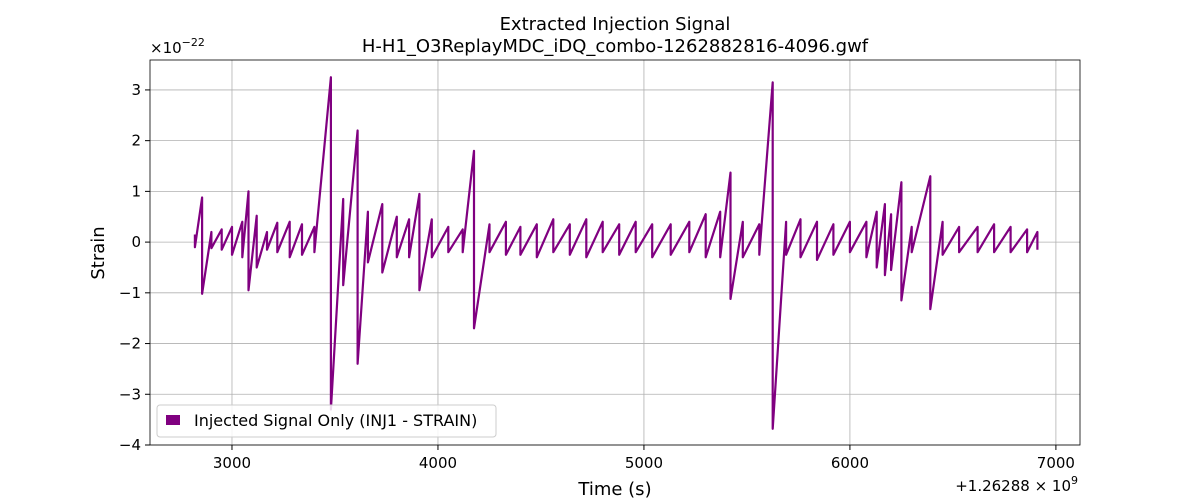  What do you see at coordinates (232, 463) in the screenshot?
I see `x-tick-label: 3000` at bounding box center [232, 463].